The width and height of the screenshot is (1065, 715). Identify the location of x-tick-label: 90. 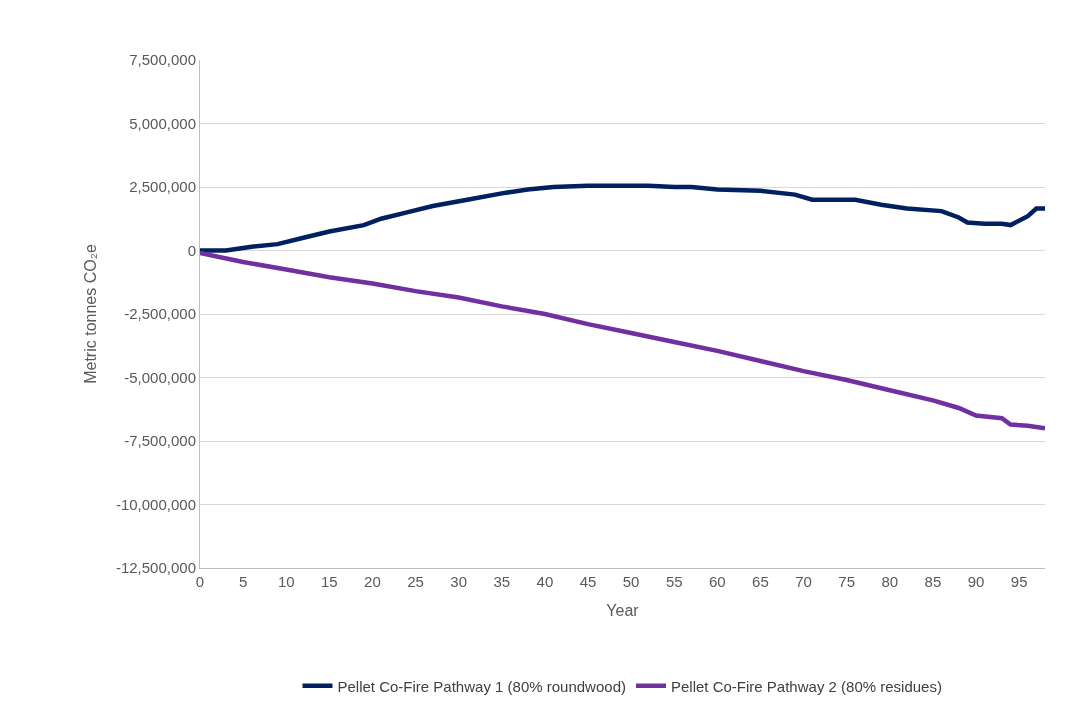
(976, 581).